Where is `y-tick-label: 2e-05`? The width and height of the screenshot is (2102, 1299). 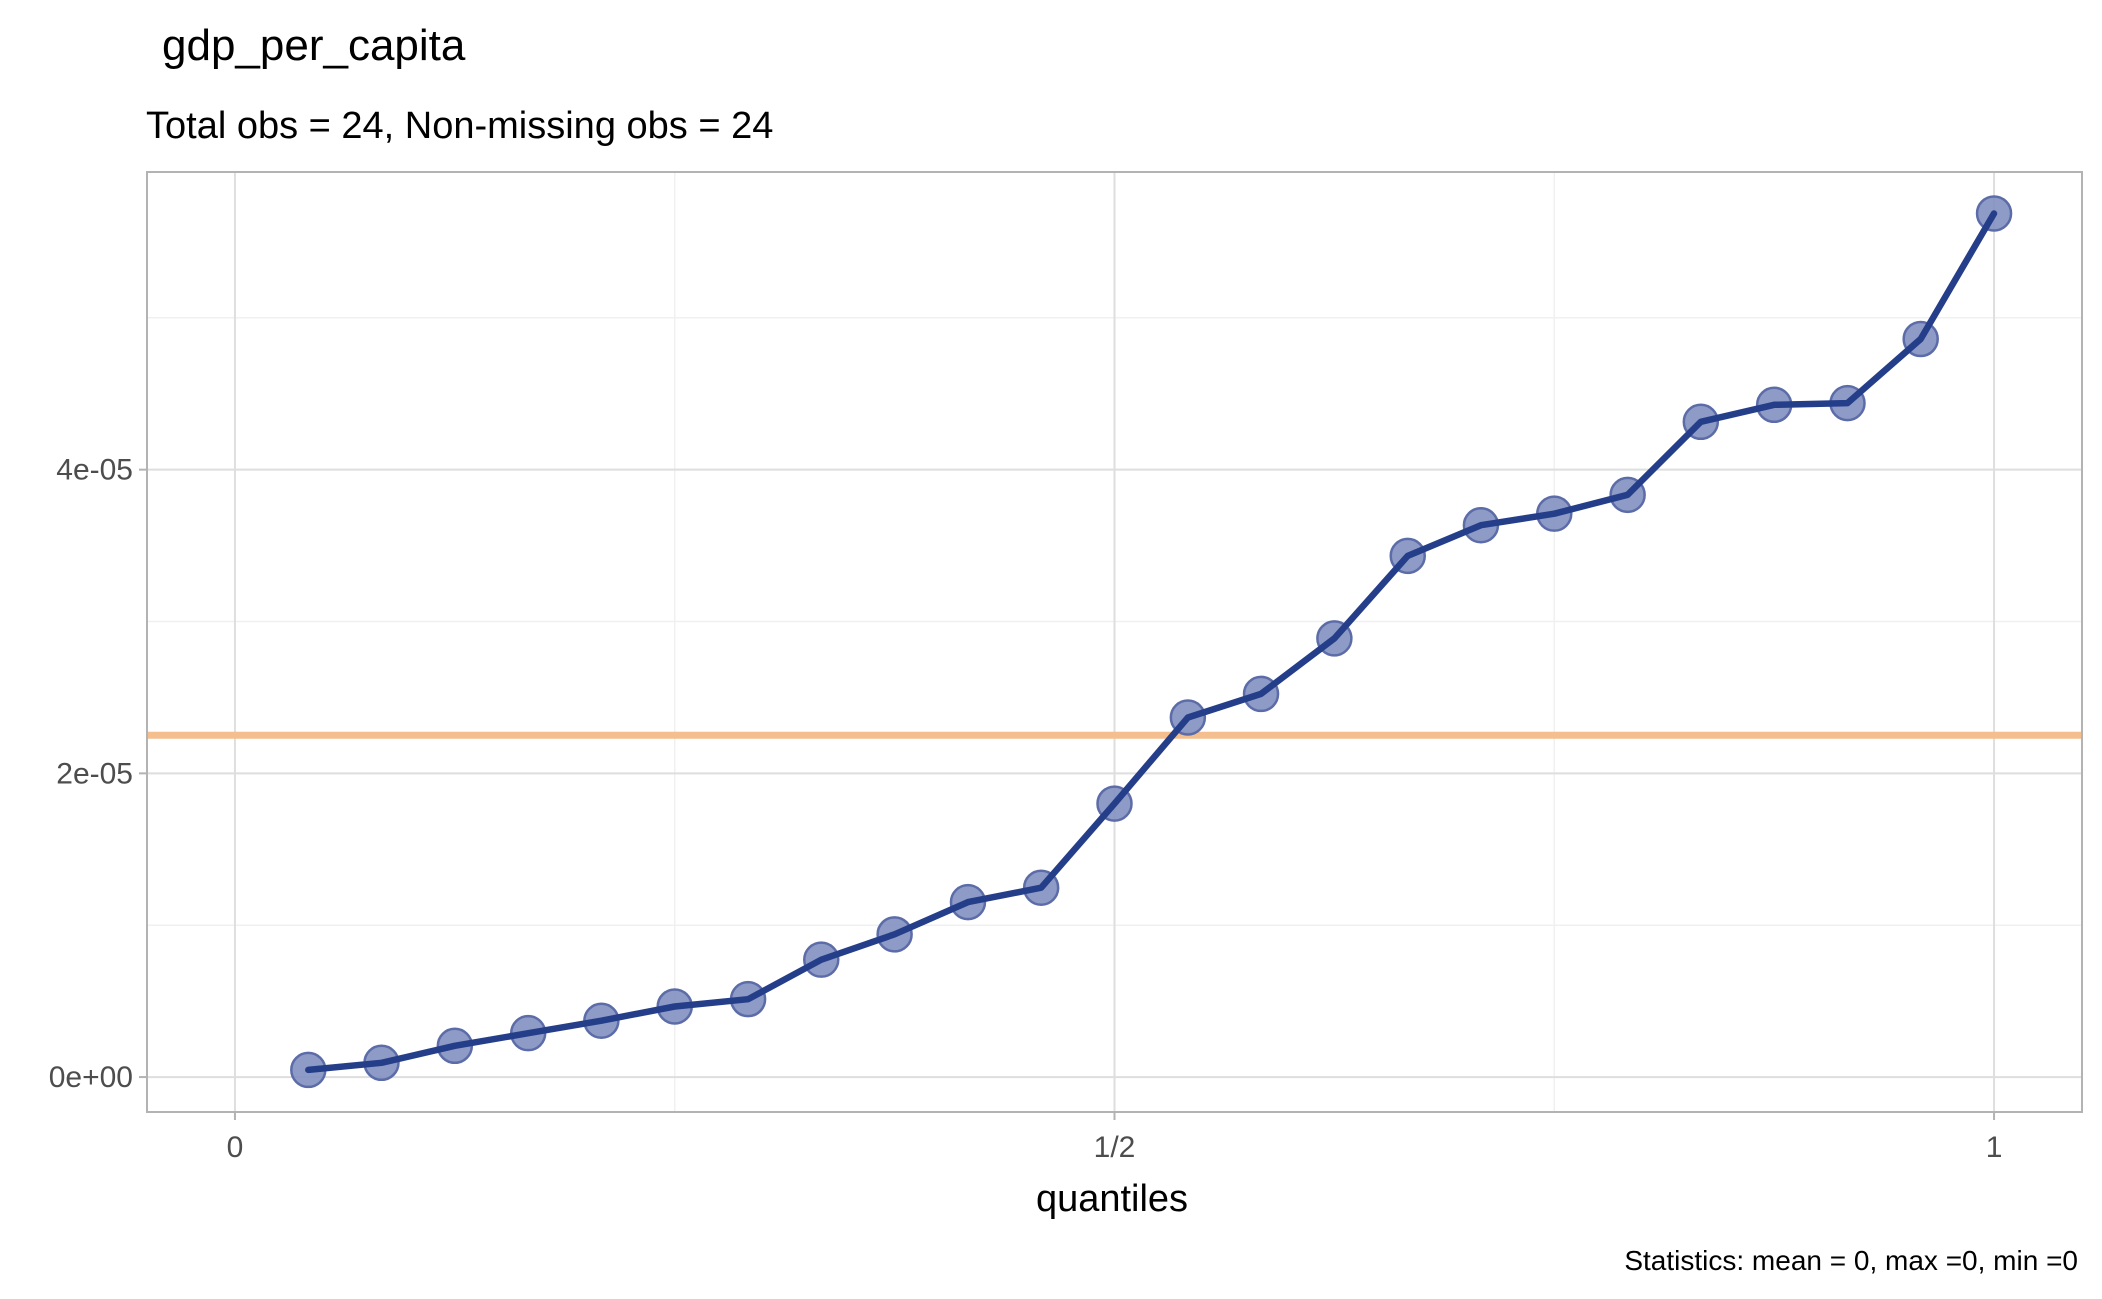 y-tick-label: 2e-05 is located at coordinates (94, 773).